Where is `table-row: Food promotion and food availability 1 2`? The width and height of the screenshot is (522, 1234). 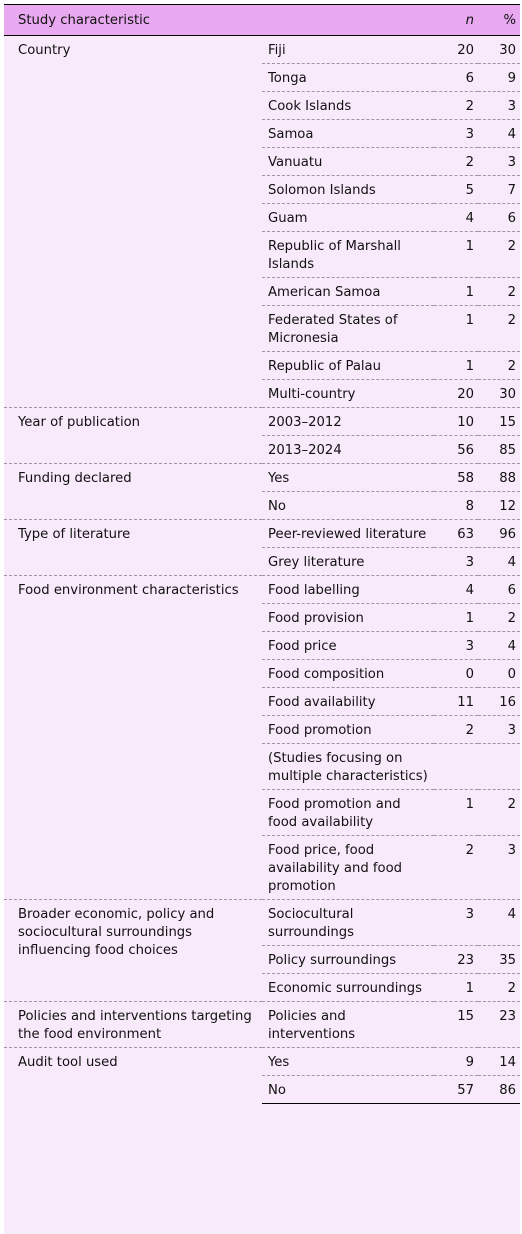 table-row: Food promotion and food availability 1 2 is located at coordinates (262, 812).